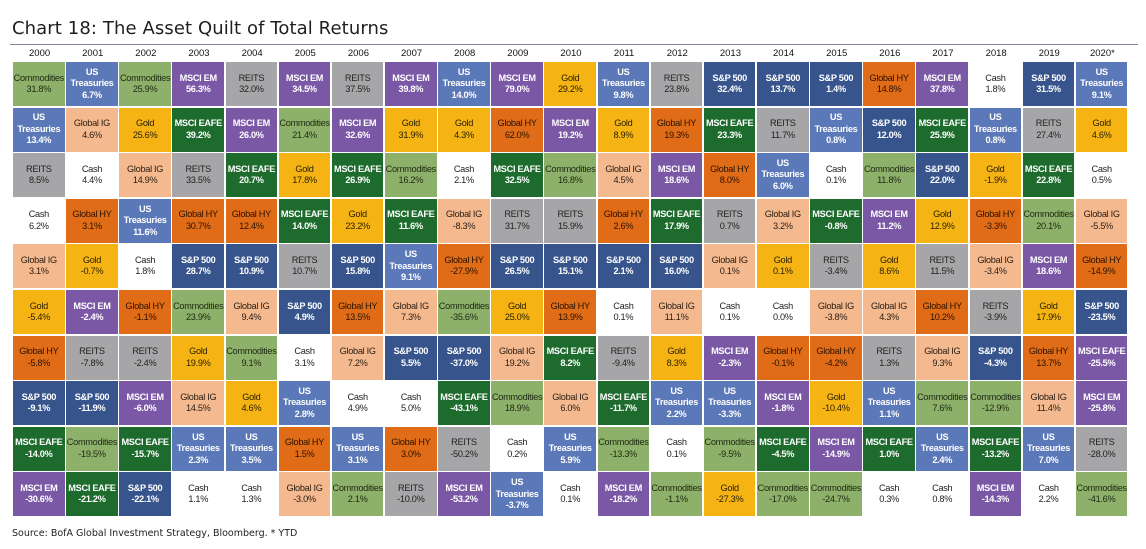 This screenshot has height=549, width=1146. I want to click on return-value: 1.1%, so click(198, 499).